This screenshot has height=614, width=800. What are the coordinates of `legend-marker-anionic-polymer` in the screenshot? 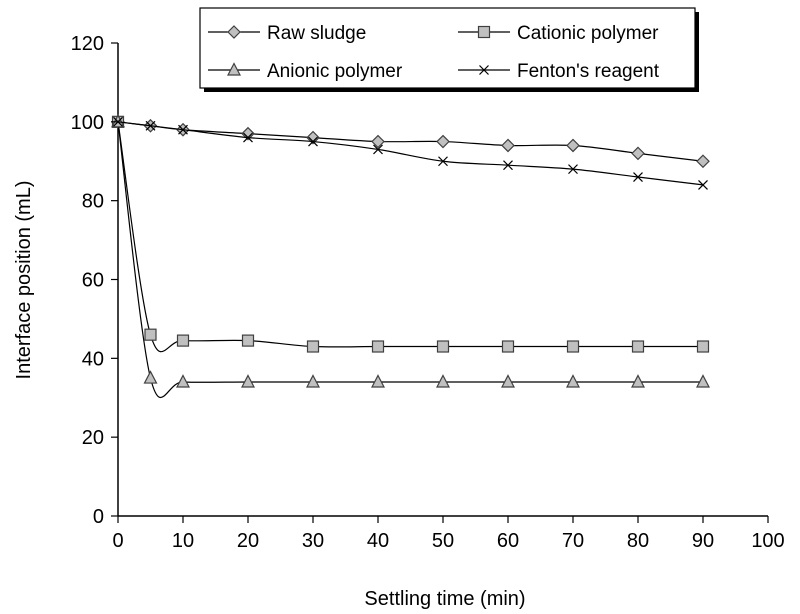 It's located at (234, 69).